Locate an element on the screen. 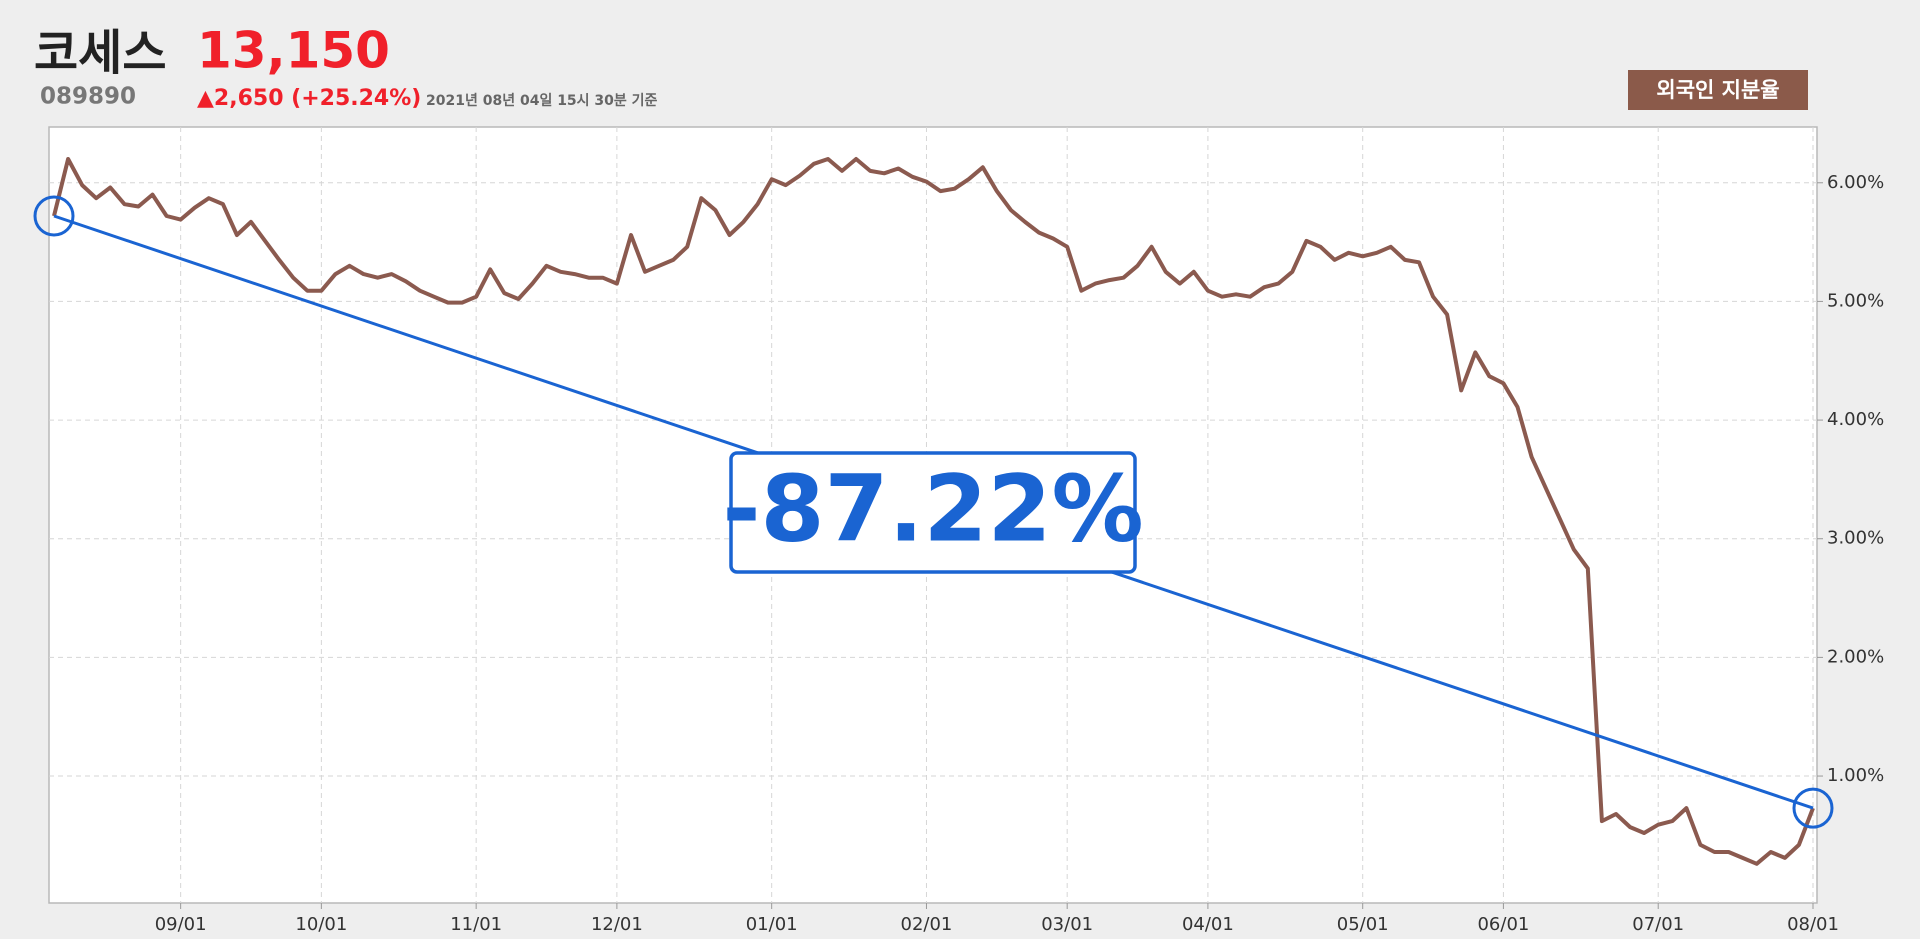 Image resolution: width=1920 pixels, height=939 pixels. badge-bg is located at coordinates (1718, 90).